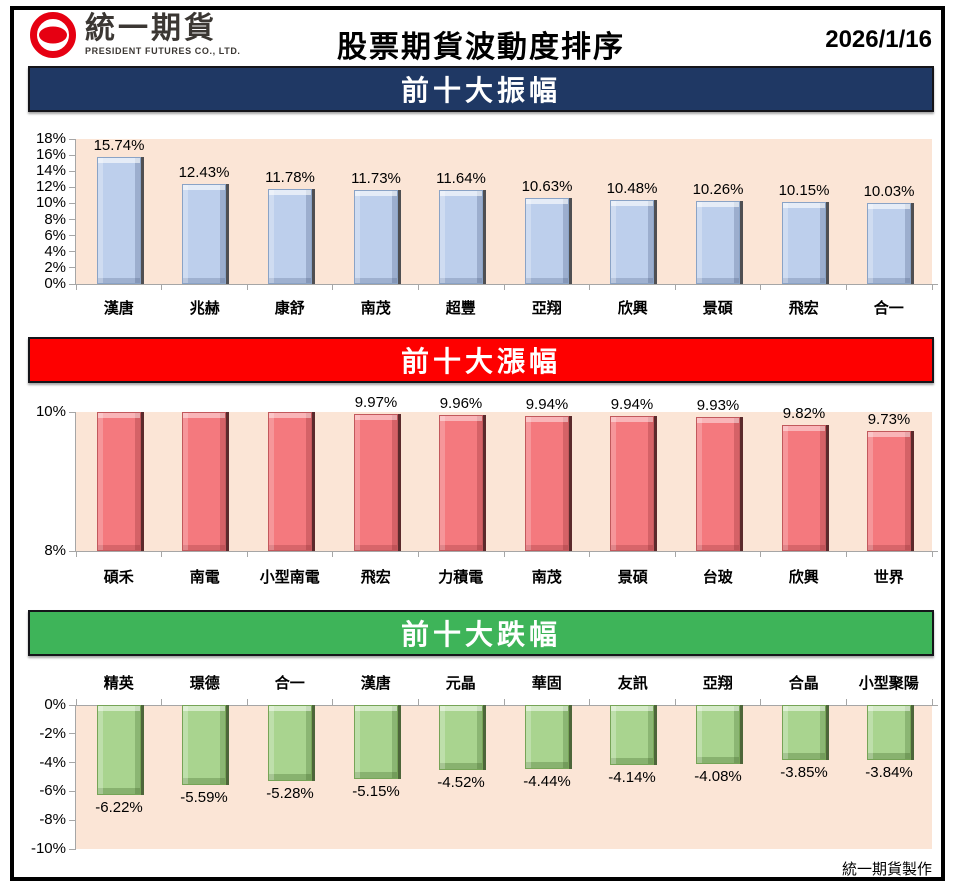  I want to click on logo-lens-shape, so click(53, 35).